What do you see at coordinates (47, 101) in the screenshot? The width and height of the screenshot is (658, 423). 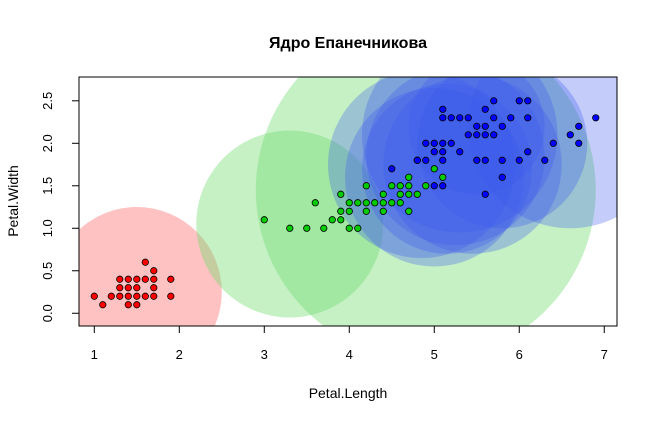 I see `y-tick-label: 2.5` at bounding box center [47, 101].